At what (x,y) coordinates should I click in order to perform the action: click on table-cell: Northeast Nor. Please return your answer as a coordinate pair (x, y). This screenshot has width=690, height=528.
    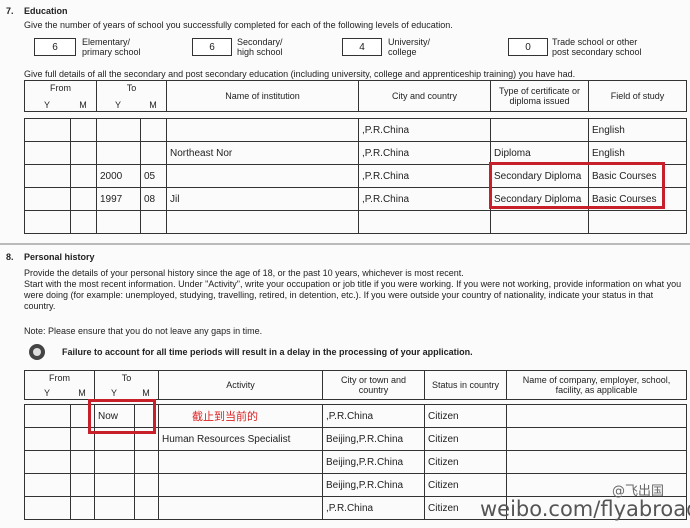
    Looking at the image, I should click on (262, 153).